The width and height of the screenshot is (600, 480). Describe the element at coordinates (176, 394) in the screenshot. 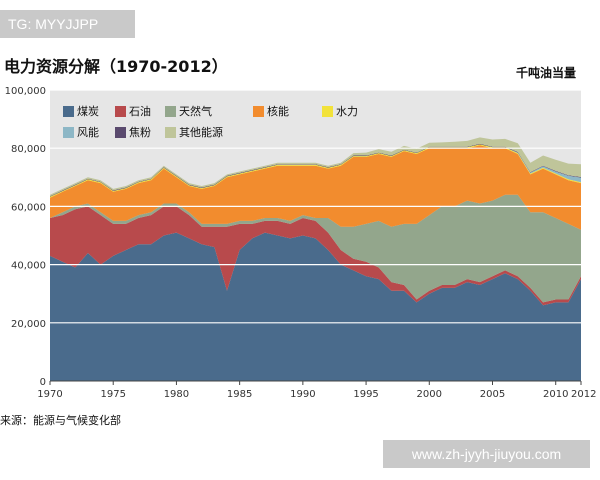

I see `x-tick-label: 1980` at that location.